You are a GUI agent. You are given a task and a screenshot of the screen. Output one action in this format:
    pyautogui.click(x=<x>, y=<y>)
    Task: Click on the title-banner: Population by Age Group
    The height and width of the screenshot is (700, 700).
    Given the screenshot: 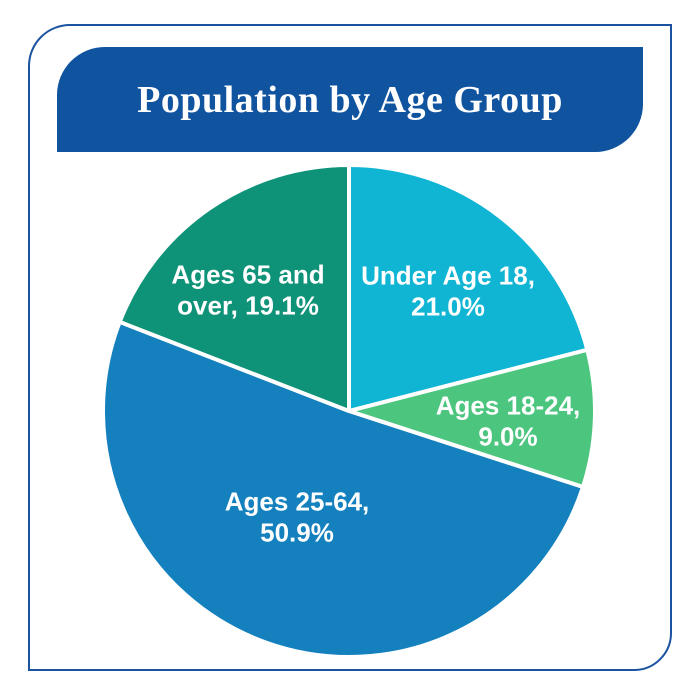 What is the action you would take?
    pyautogui.click(x=350, y=99)
    